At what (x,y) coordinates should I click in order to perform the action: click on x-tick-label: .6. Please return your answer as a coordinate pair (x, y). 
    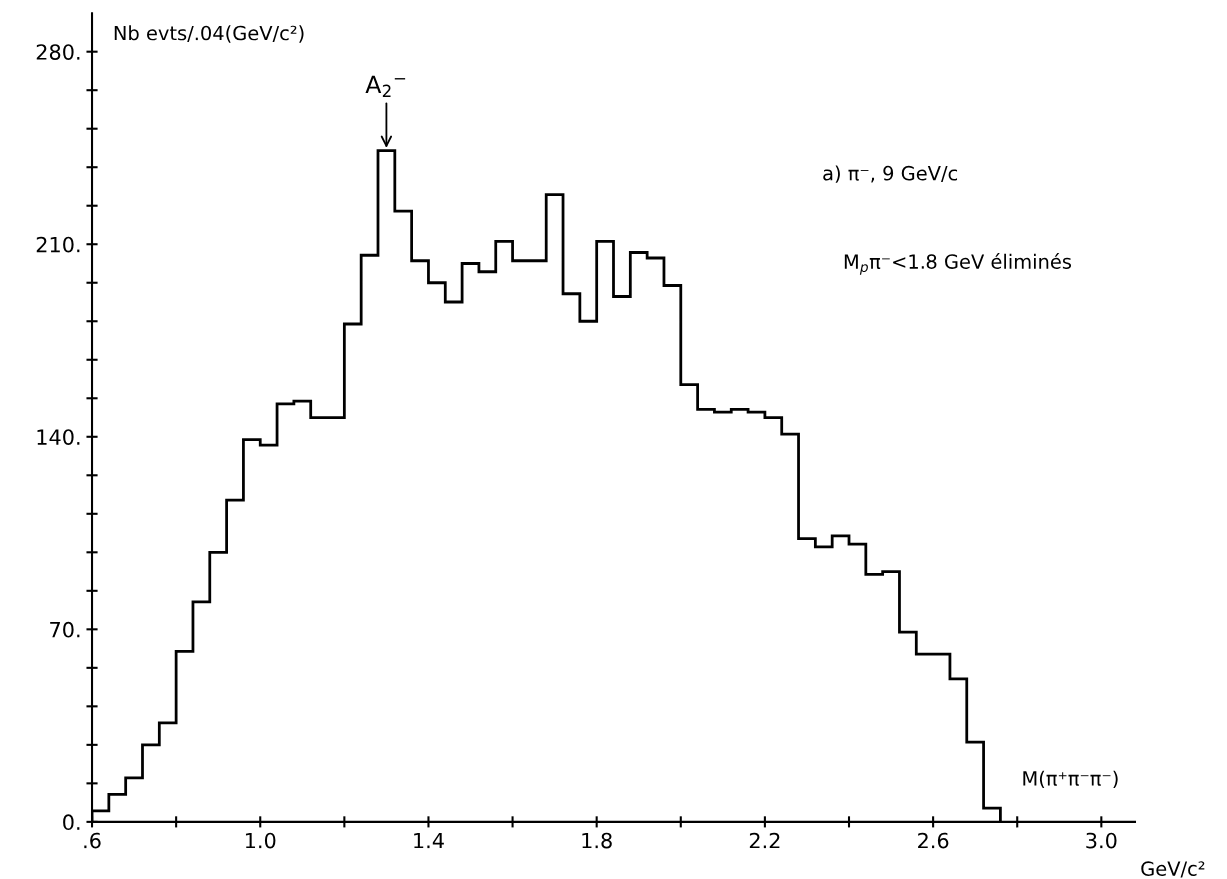
    Looking at the image, I should click on (92, 840).